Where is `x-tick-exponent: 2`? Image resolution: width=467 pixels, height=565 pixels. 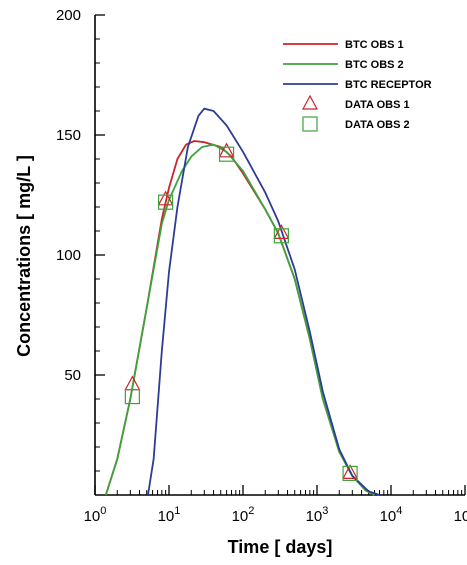
x-tick-exponent: 2 is located at coordinates (251, 511).